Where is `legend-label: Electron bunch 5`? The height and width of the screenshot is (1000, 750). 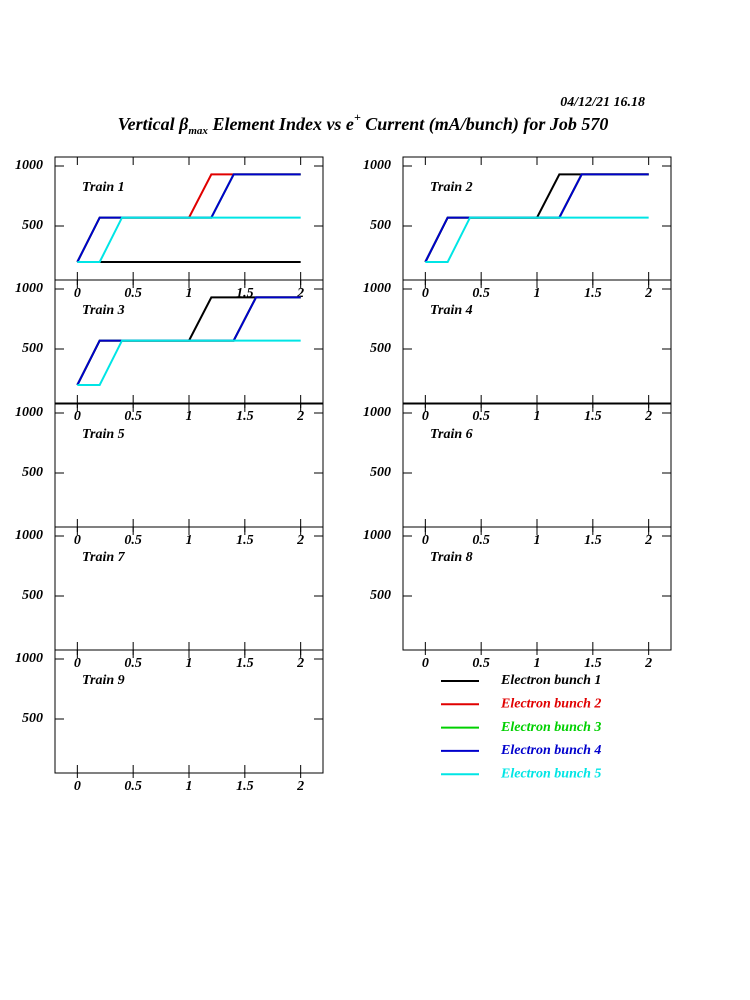
legend-label: Electron bunch 5 is located at coordinates (550, 773).